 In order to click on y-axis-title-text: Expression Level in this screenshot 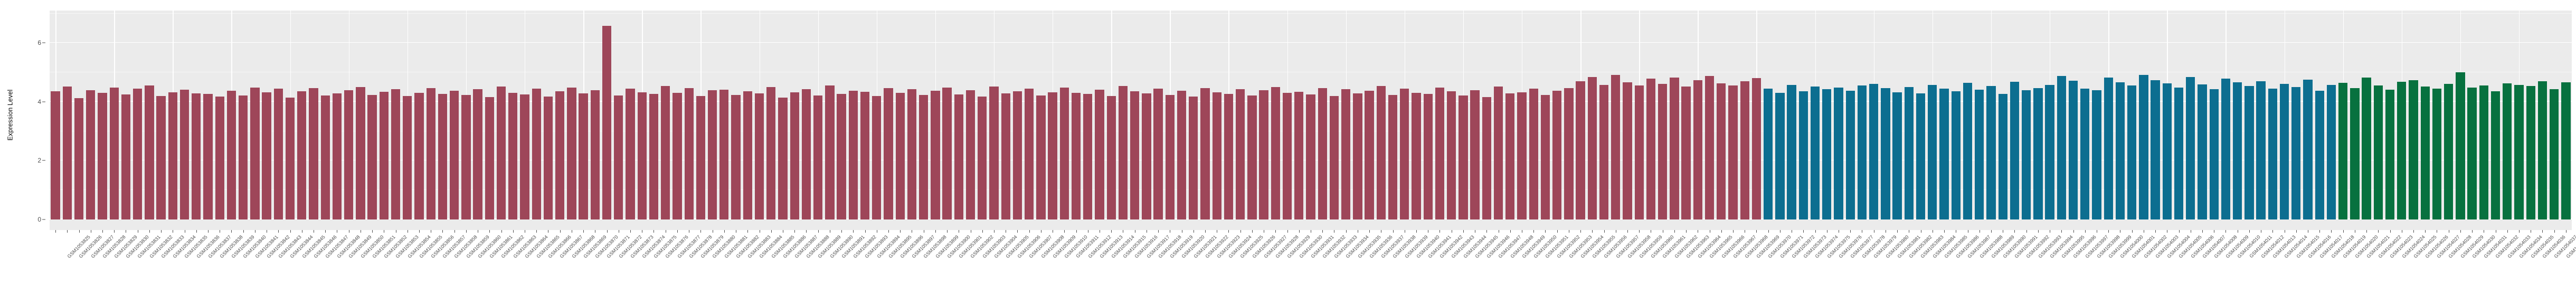, I will do `click(10, 115)`.